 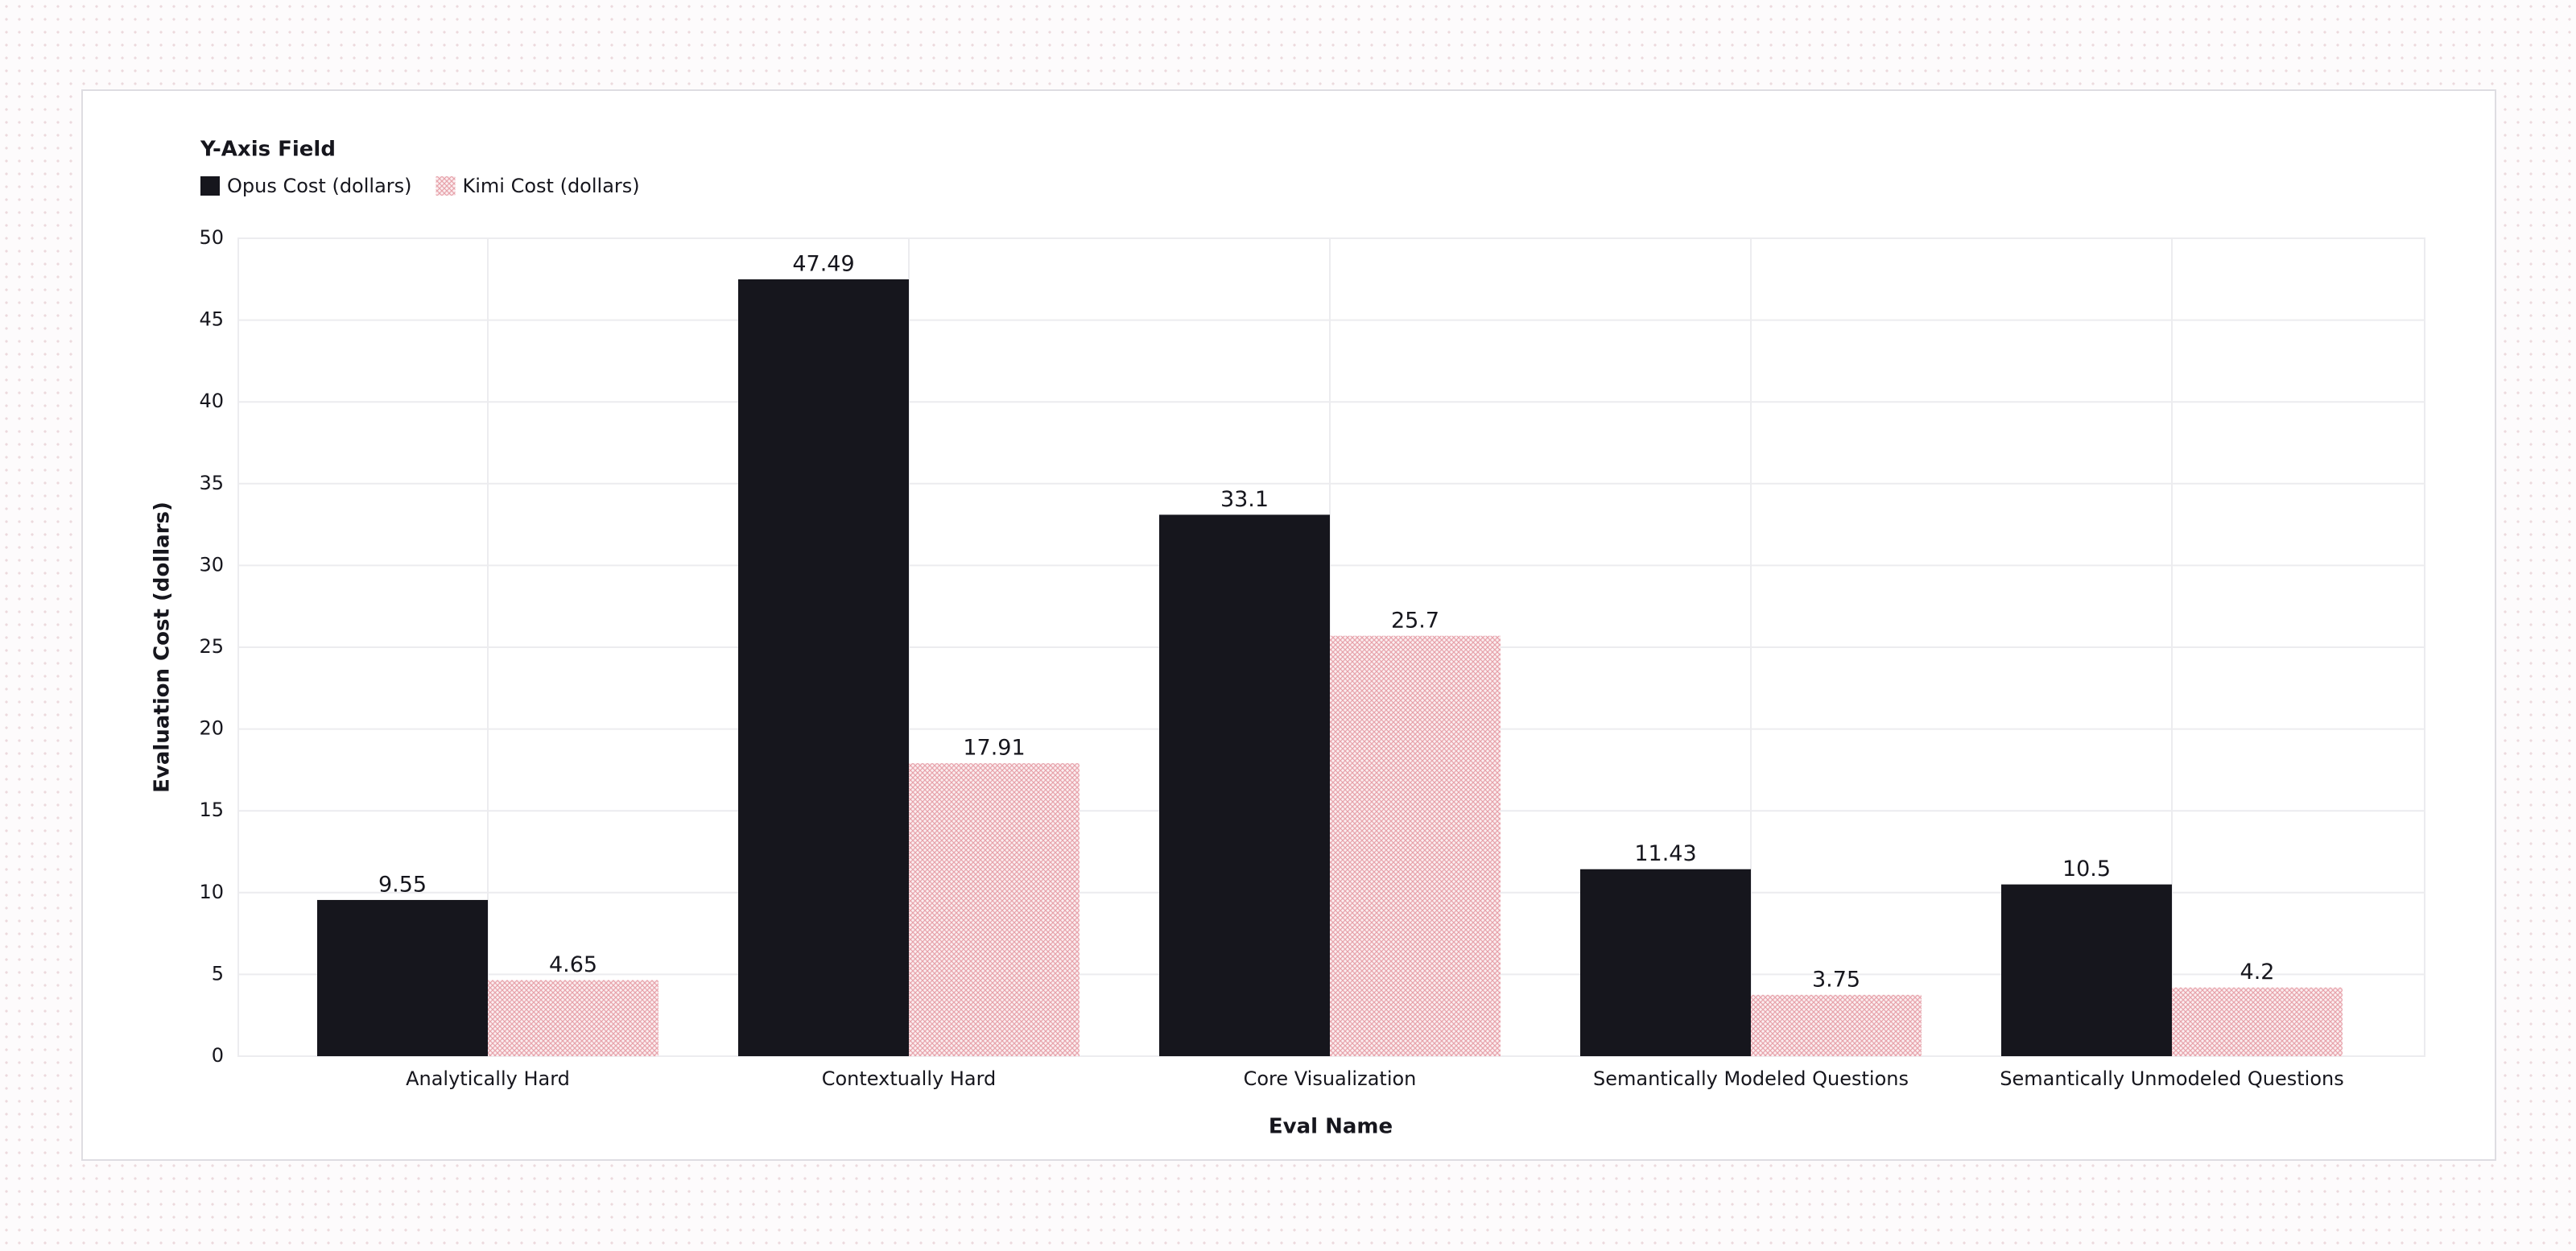 What do you see at coordinates (211, 810) in the screenshot?
I see `y-tick-label: 15` at bounding box center [211, 810].